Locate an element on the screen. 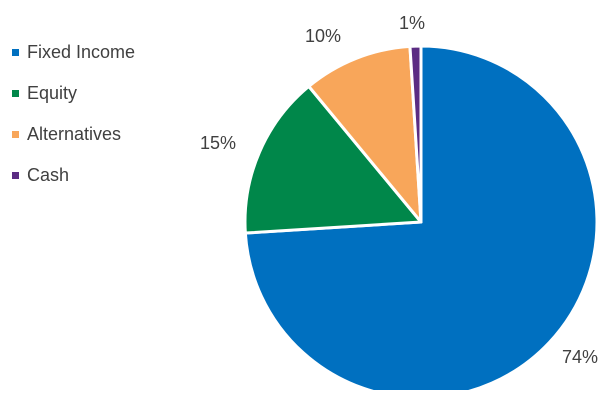 This screenshot has width=610, height=395. data-label-fixed-income: 74% is located at coordinates (580, 357).